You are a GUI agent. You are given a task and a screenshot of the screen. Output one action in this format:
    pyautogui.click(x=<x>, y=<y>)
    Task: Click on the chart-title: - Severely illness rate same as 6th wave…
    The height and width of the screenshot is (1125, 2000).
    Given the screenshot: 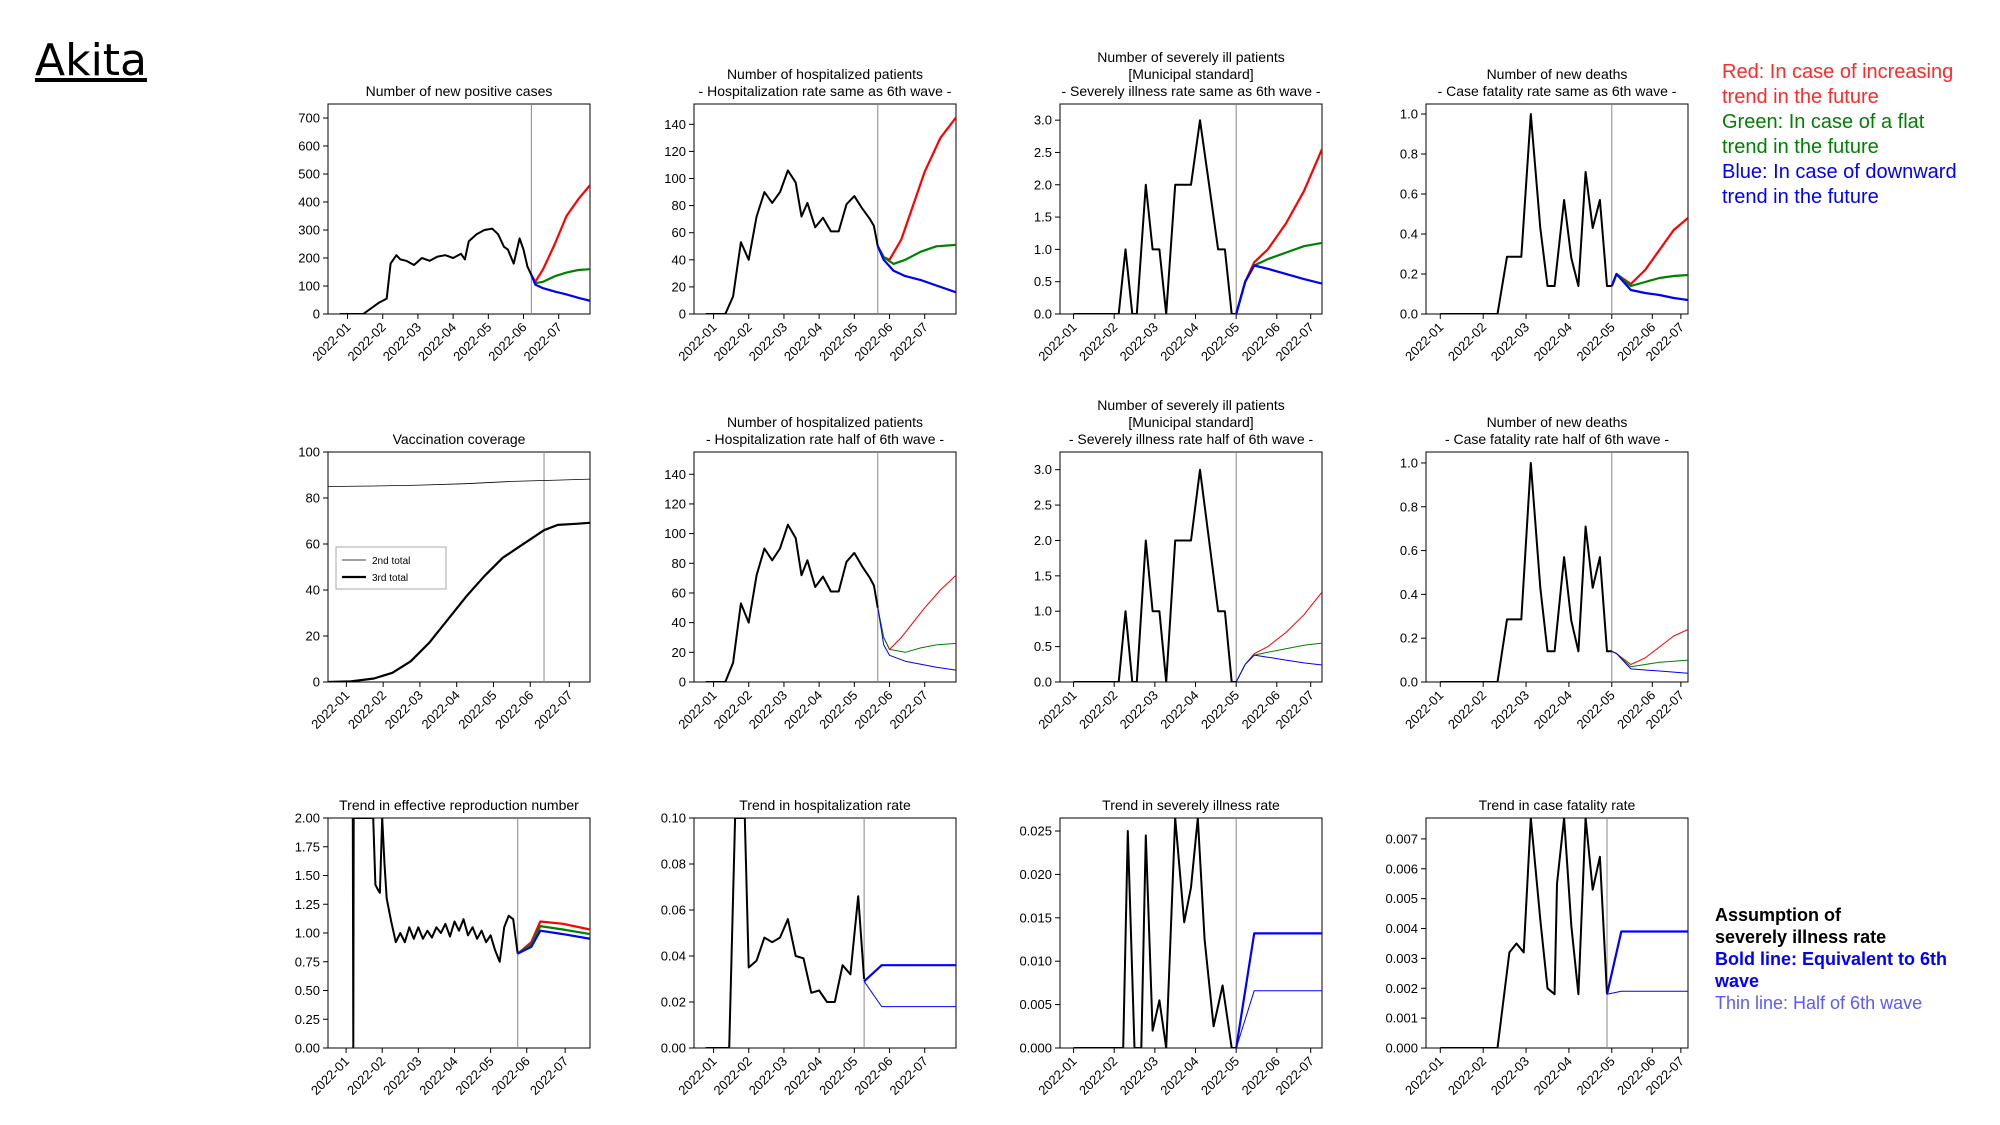 What is the action you would take?
    pyautogui.click(x=1190, y=91)
    